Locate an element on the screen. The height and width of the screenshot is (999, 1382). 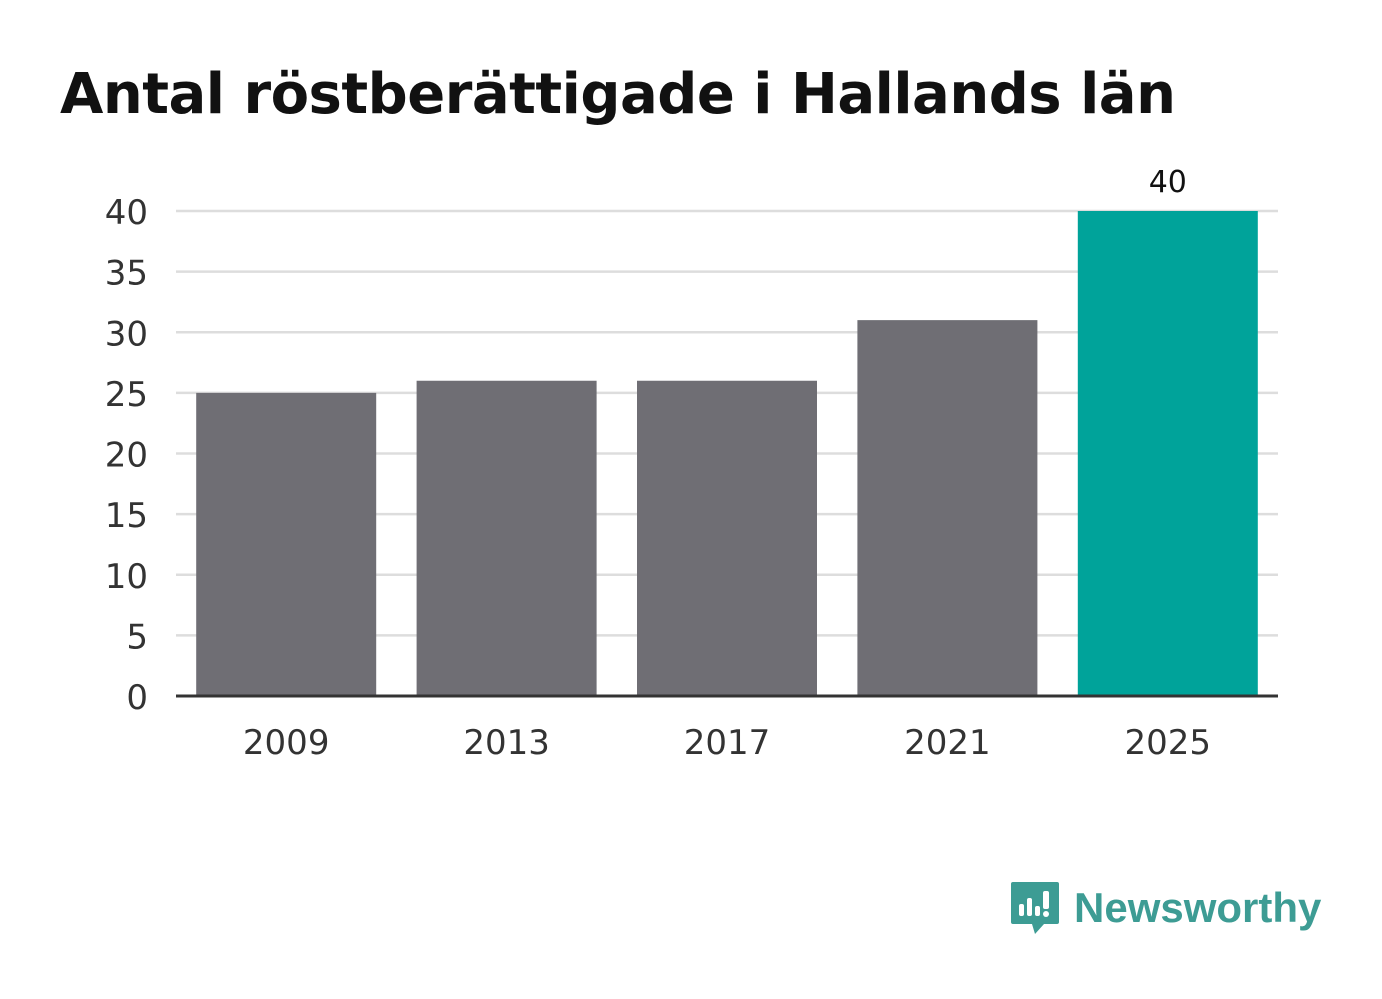
y-tick-label: 20 is located at coordinates (126, 456).